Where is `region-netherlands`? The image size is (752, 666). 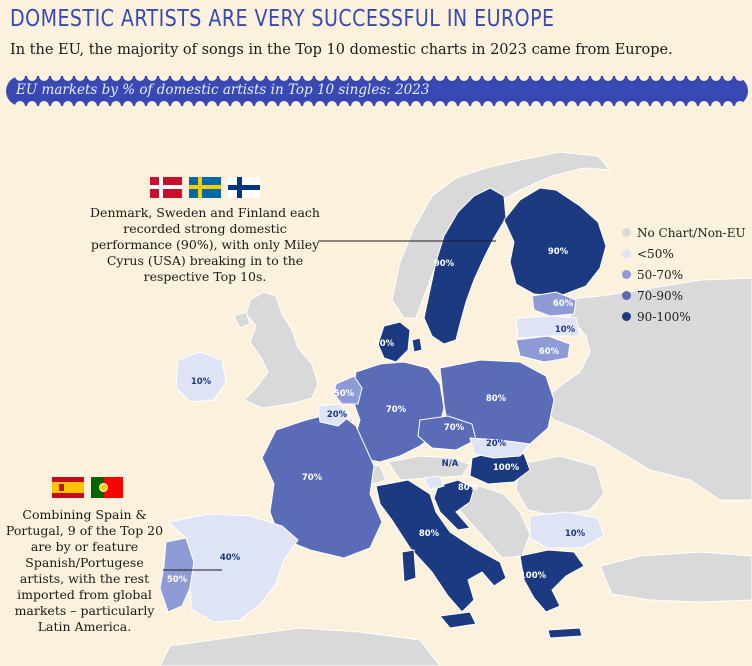
region-netherlands is located at coordinates (348, 390).